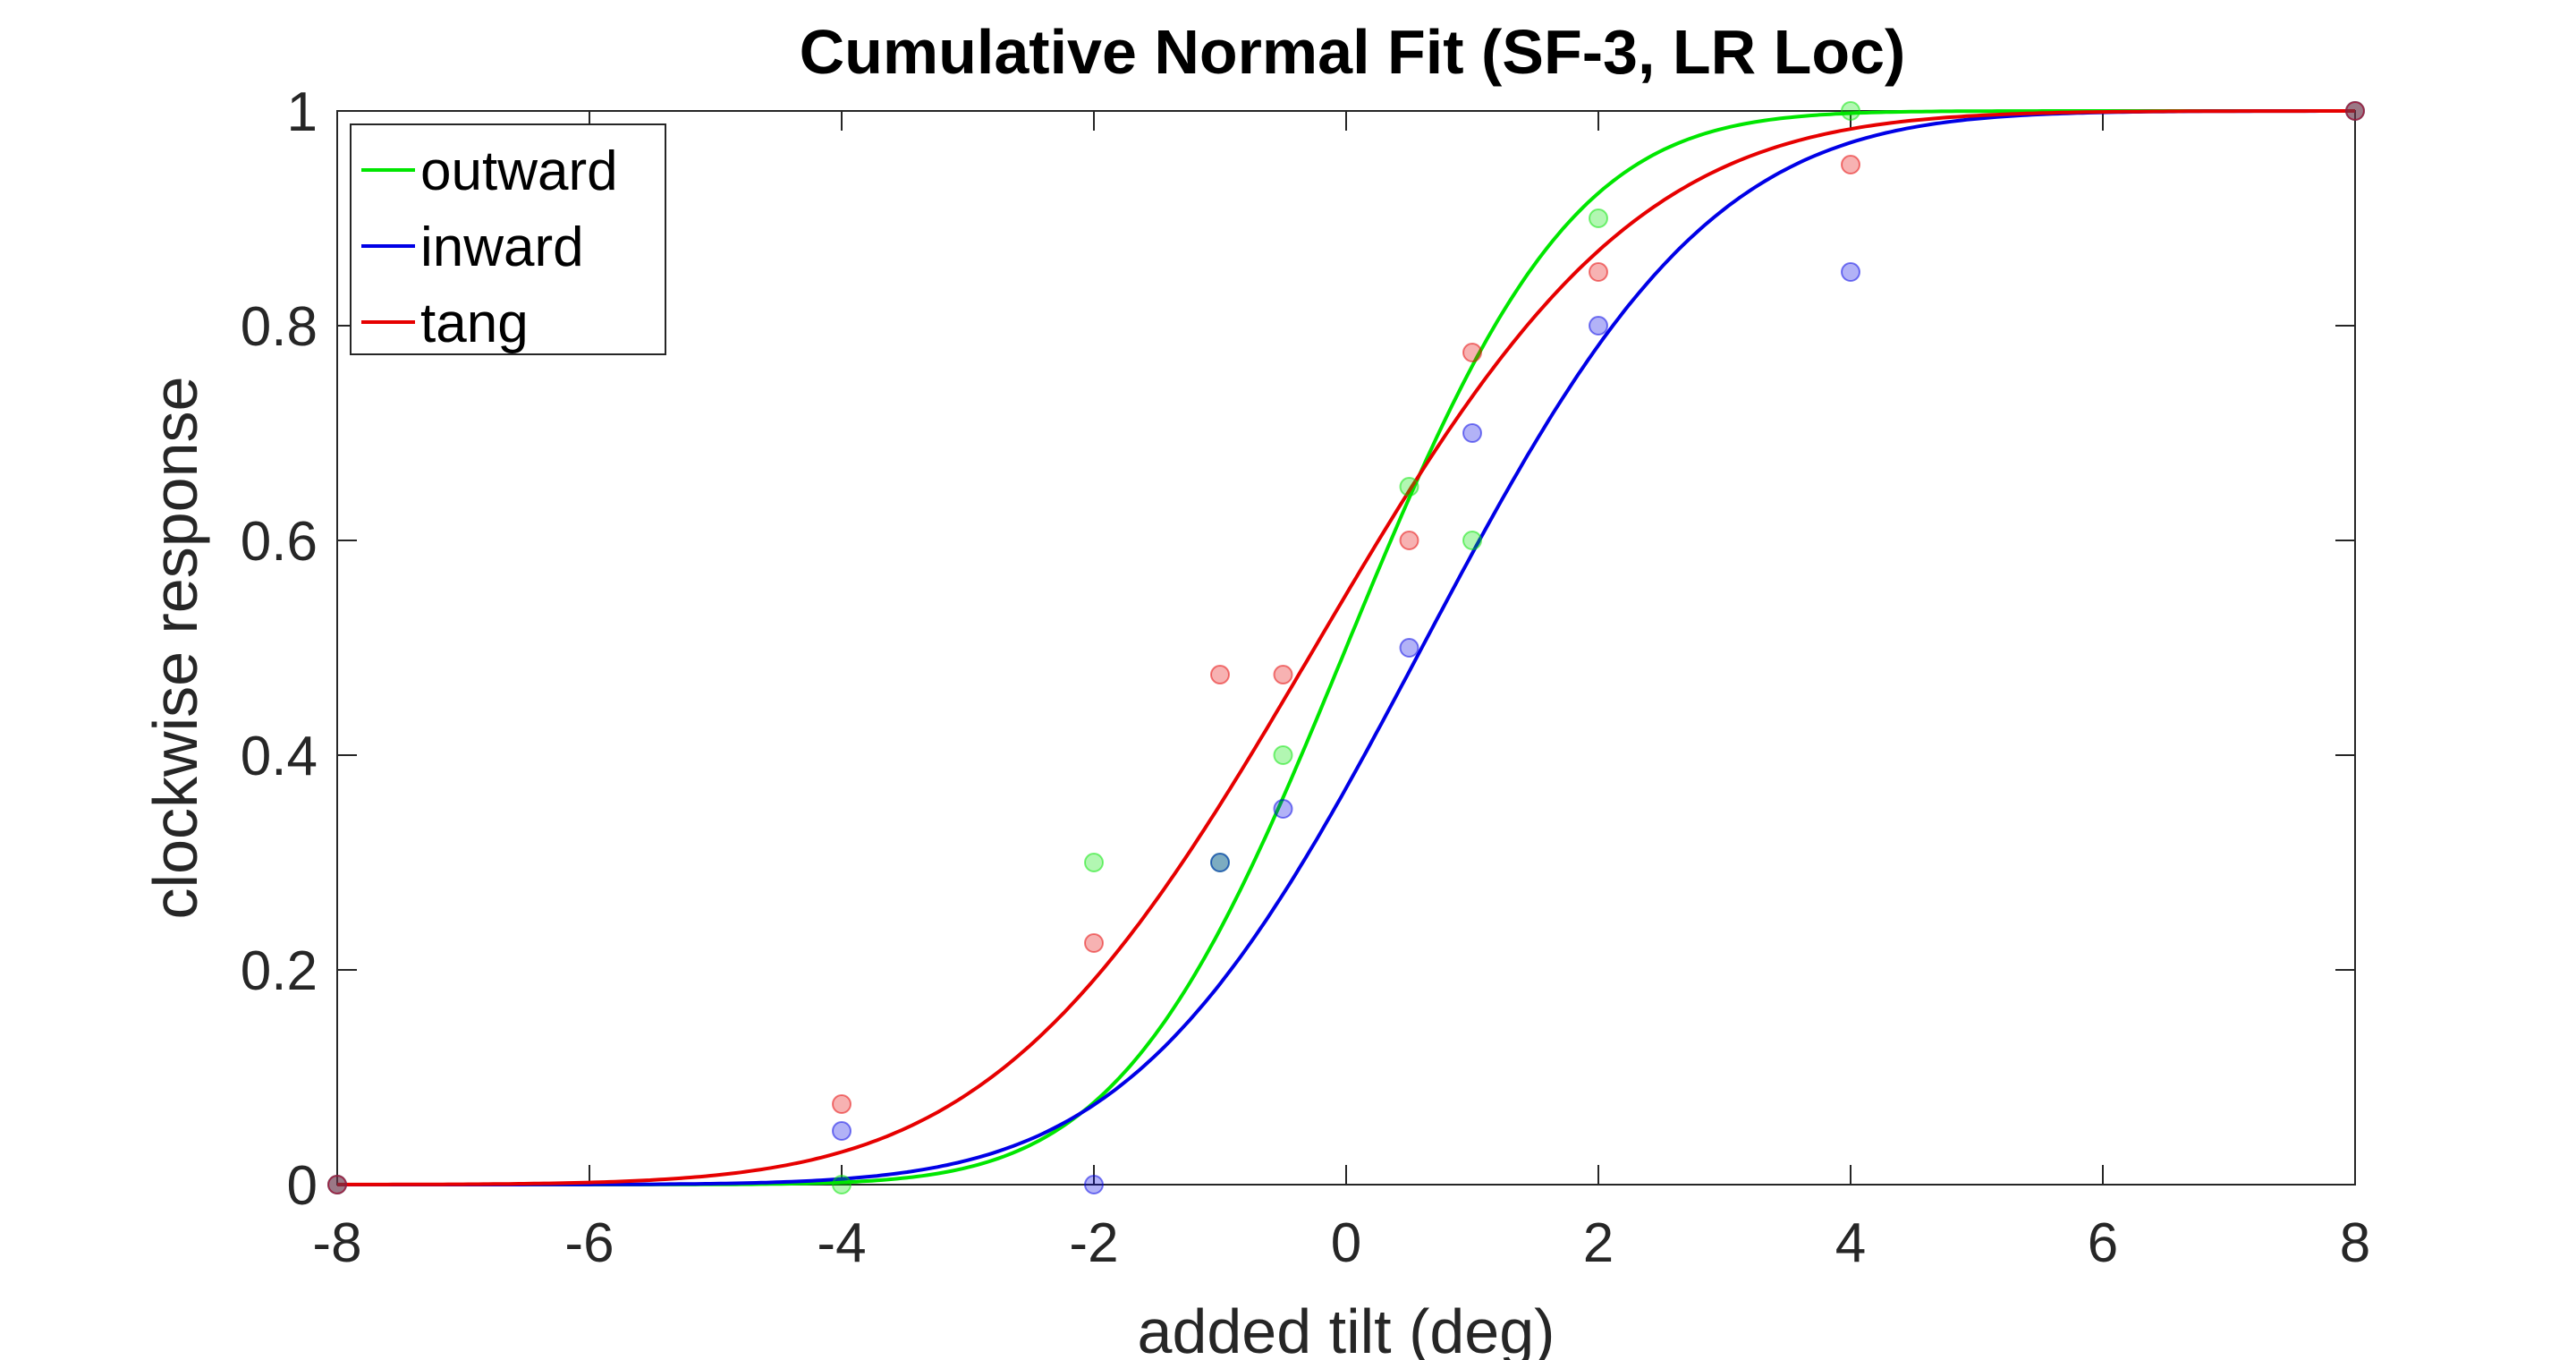  I want to click on y-tick-label: 0.4, so click(279, 756).